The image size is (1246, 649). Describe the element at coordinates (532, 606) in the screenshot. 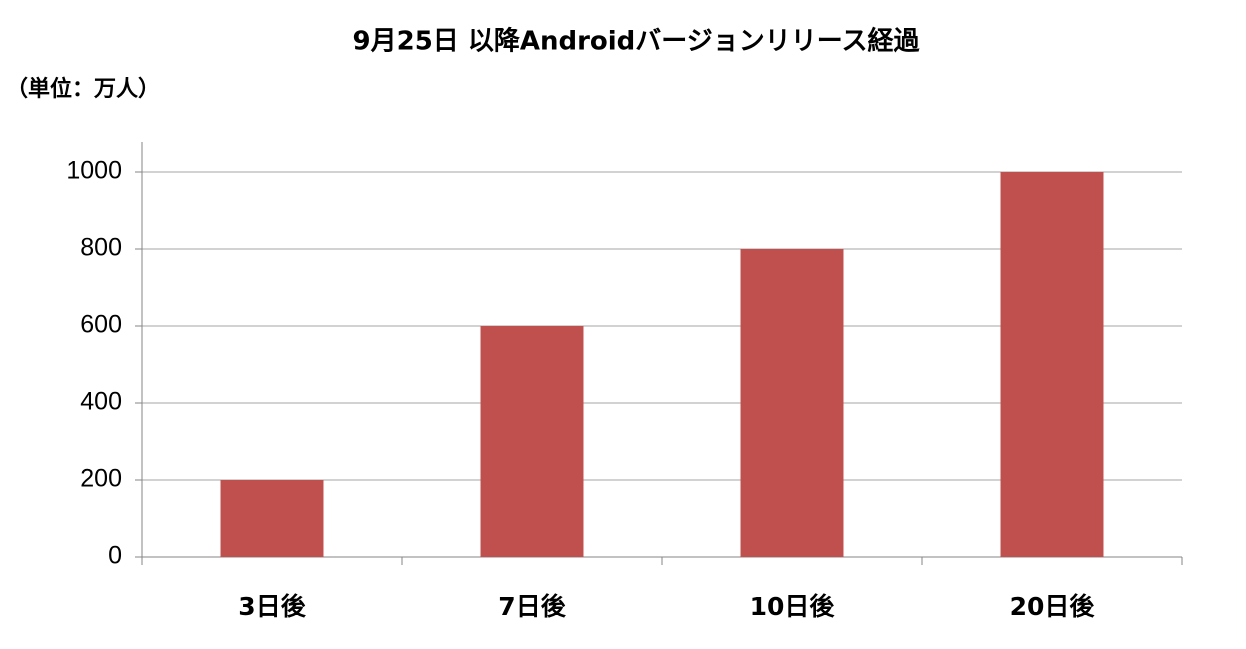

I see `x-tick-label: 7日後` at that location.